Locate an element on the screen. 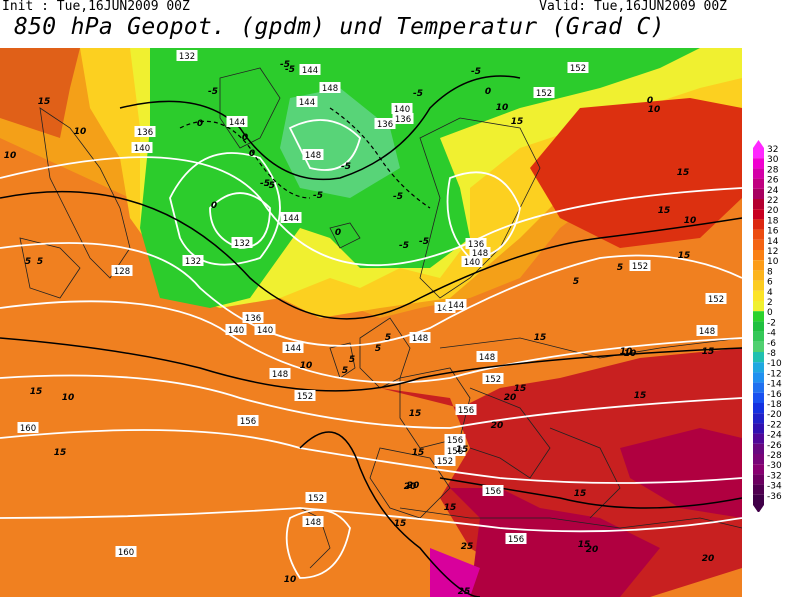 Image resolution: width=789 pixels, height=597 pixels. legend-value: 2 is located at coordinates (770, 303).